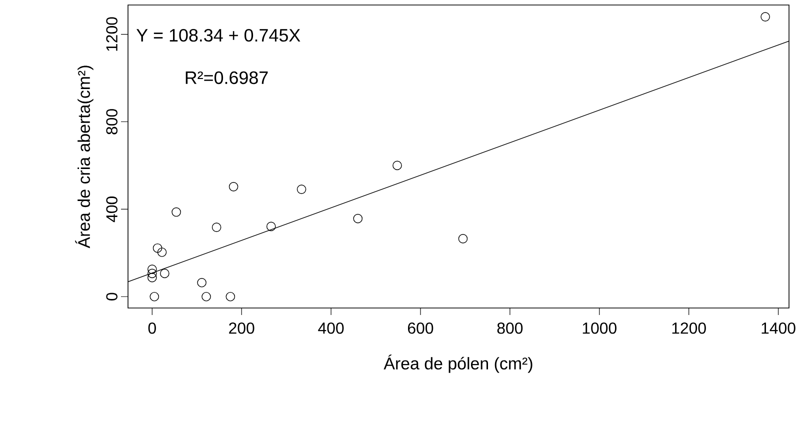 The height and width of the screenshot is (425, 808). I want to click on x-tick-label: 1000, so click(599, 328).